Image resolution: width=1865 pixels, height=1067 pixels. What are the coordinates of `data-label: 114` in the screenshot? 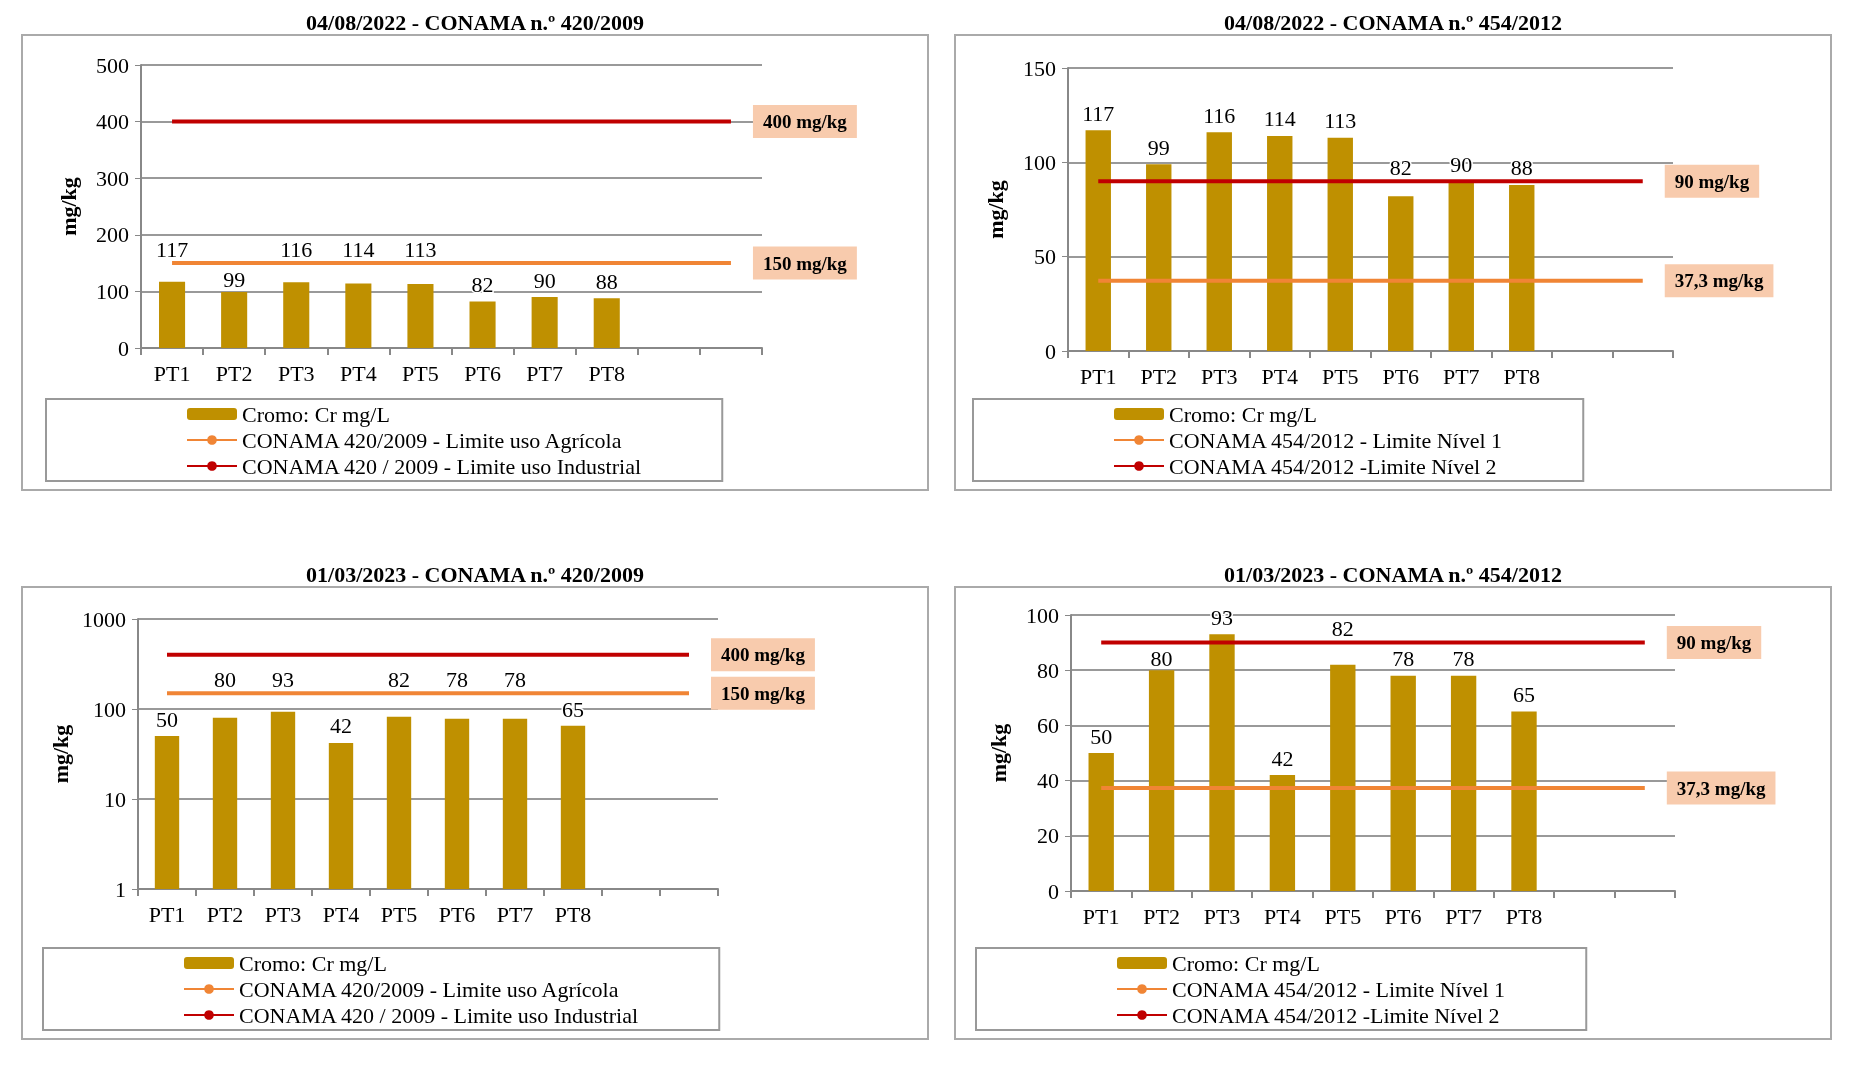 It's located at (1279, 119).